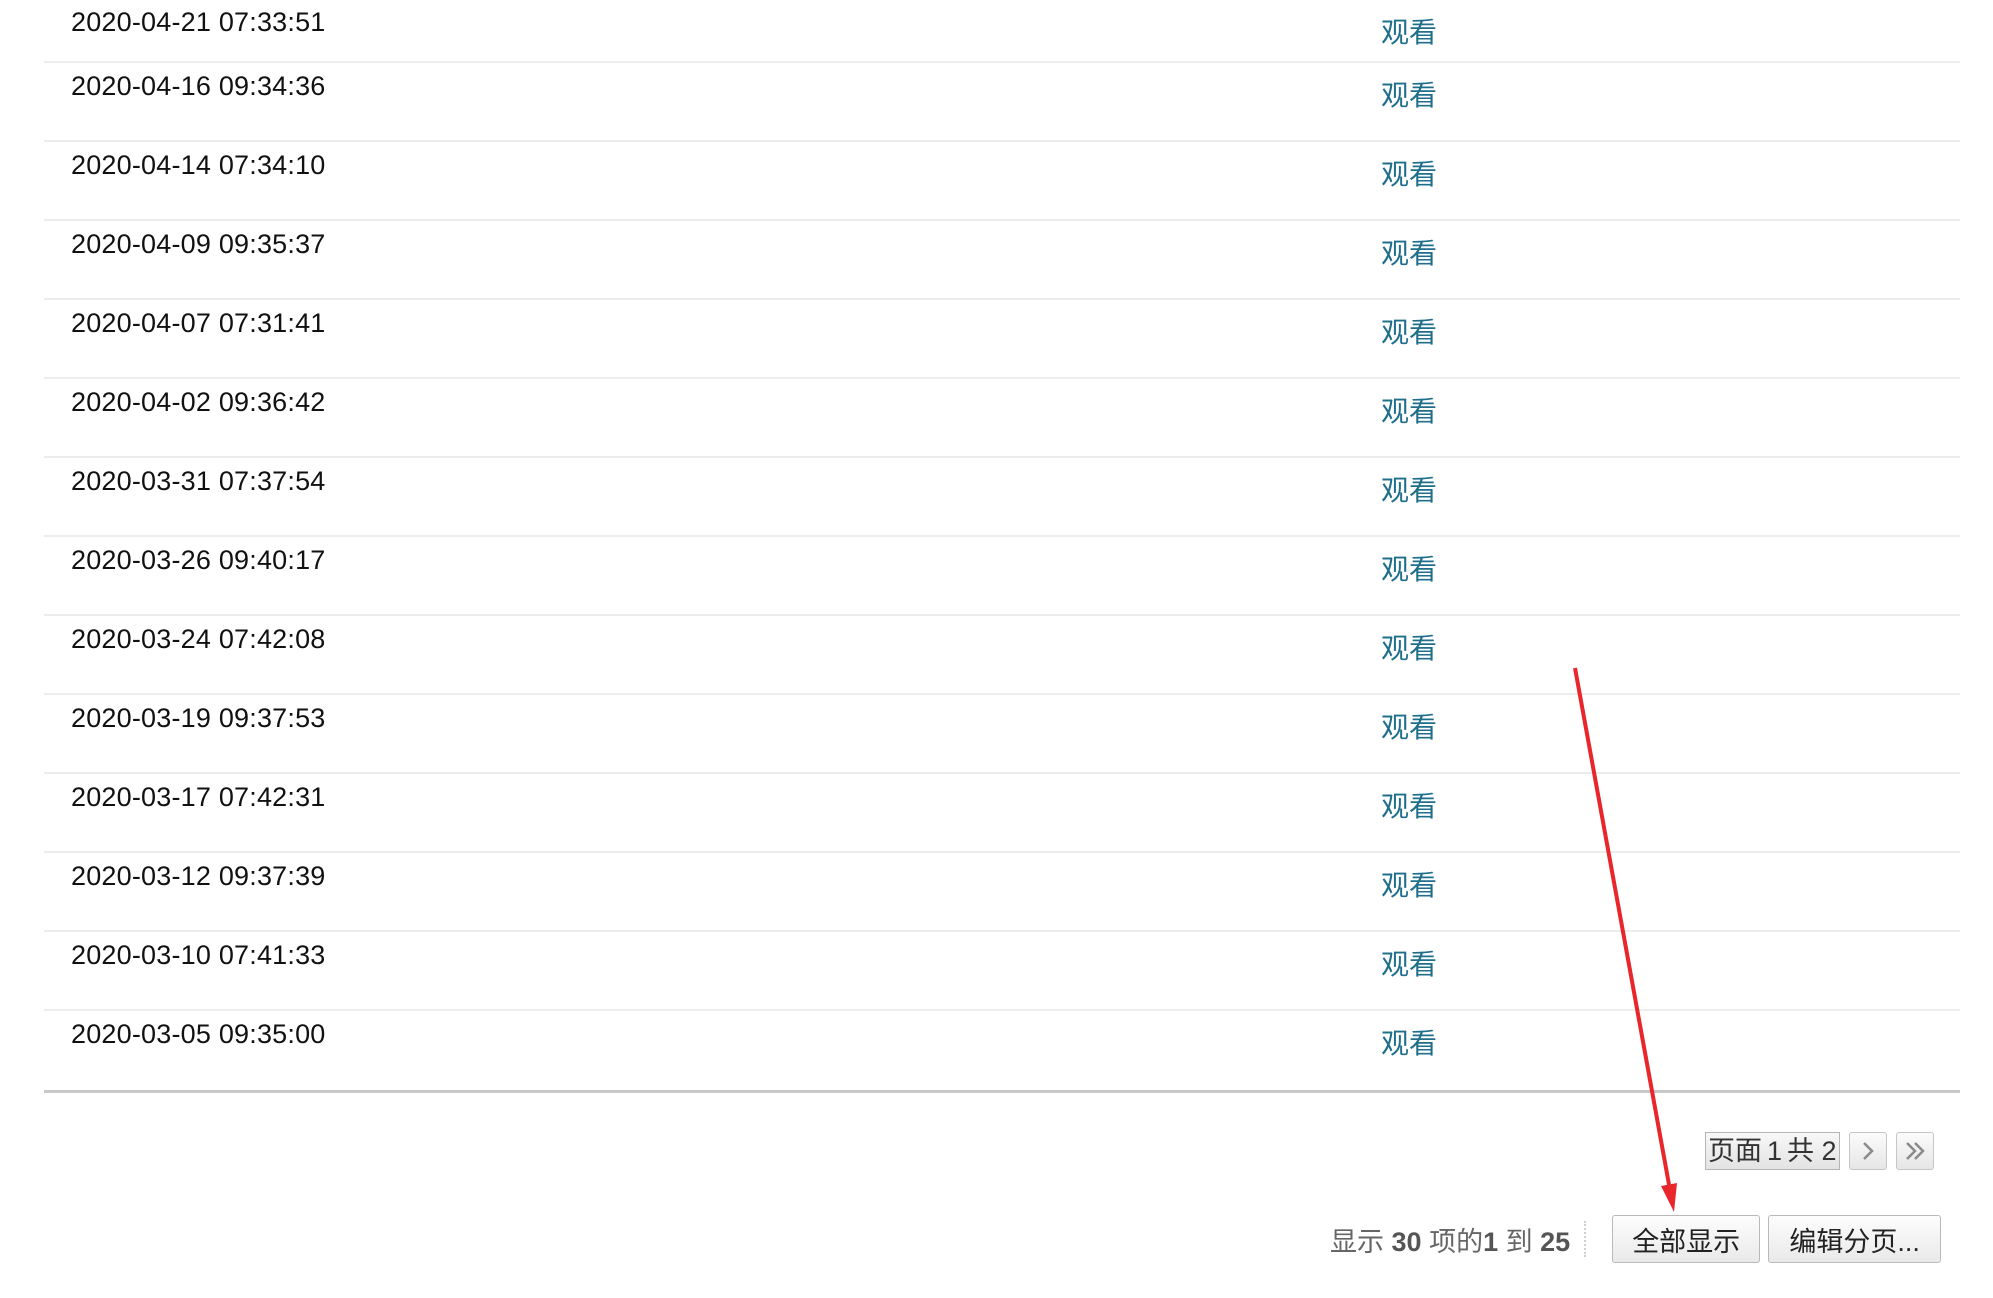 This screenshot has width=1993, height=1298. I want to click on summary-from: 1, so click(1491, 1241).